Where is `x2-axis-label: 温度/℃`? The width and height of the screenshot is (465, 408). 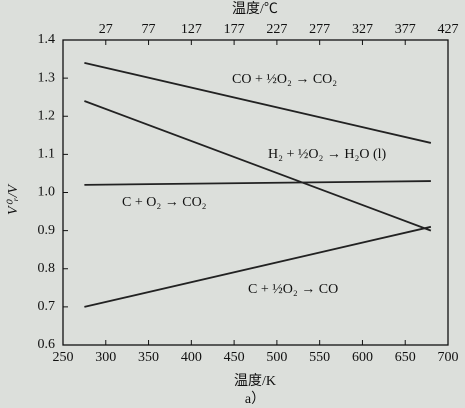
x2-axis-label: 温度/℃ is located at coordinates (255, 9).